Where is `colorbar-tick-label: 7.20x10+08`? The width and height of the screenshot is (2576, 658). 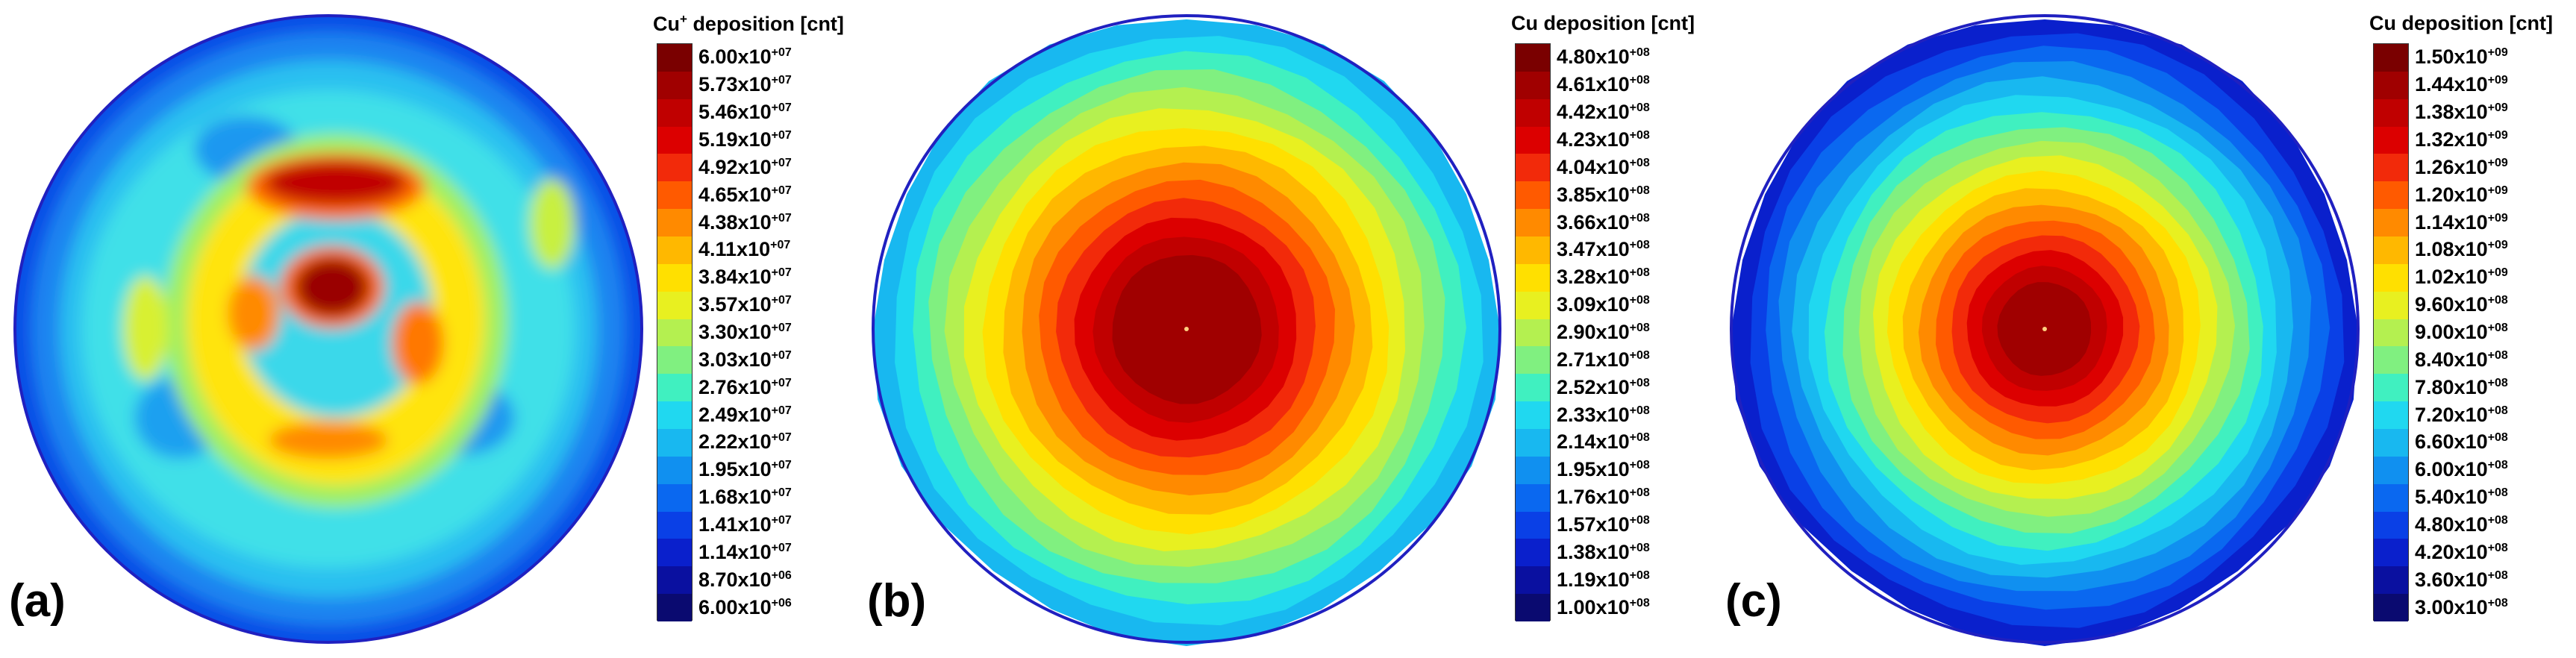 colorbar-tick-label: 7.20x10+08 is located at coordinates (2461, 415).